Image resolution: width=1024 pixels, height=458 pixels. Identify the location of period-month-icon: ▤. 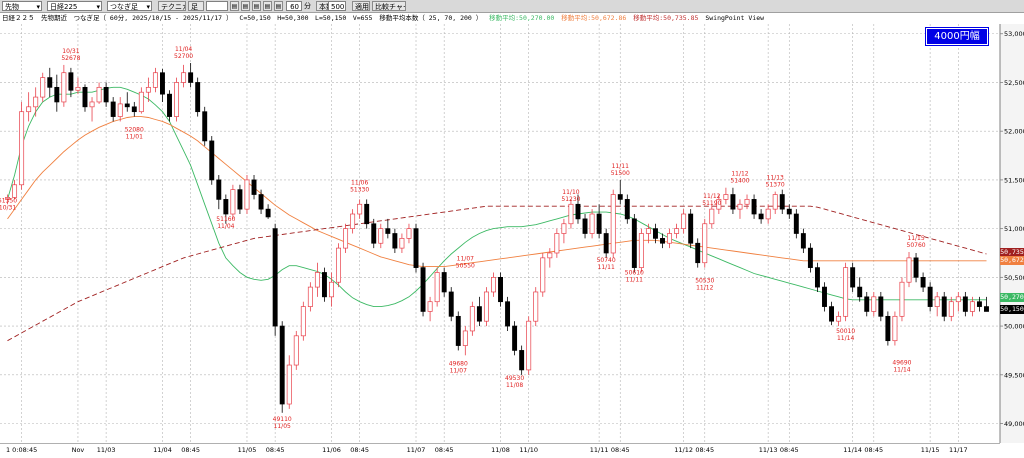
(256, 6).